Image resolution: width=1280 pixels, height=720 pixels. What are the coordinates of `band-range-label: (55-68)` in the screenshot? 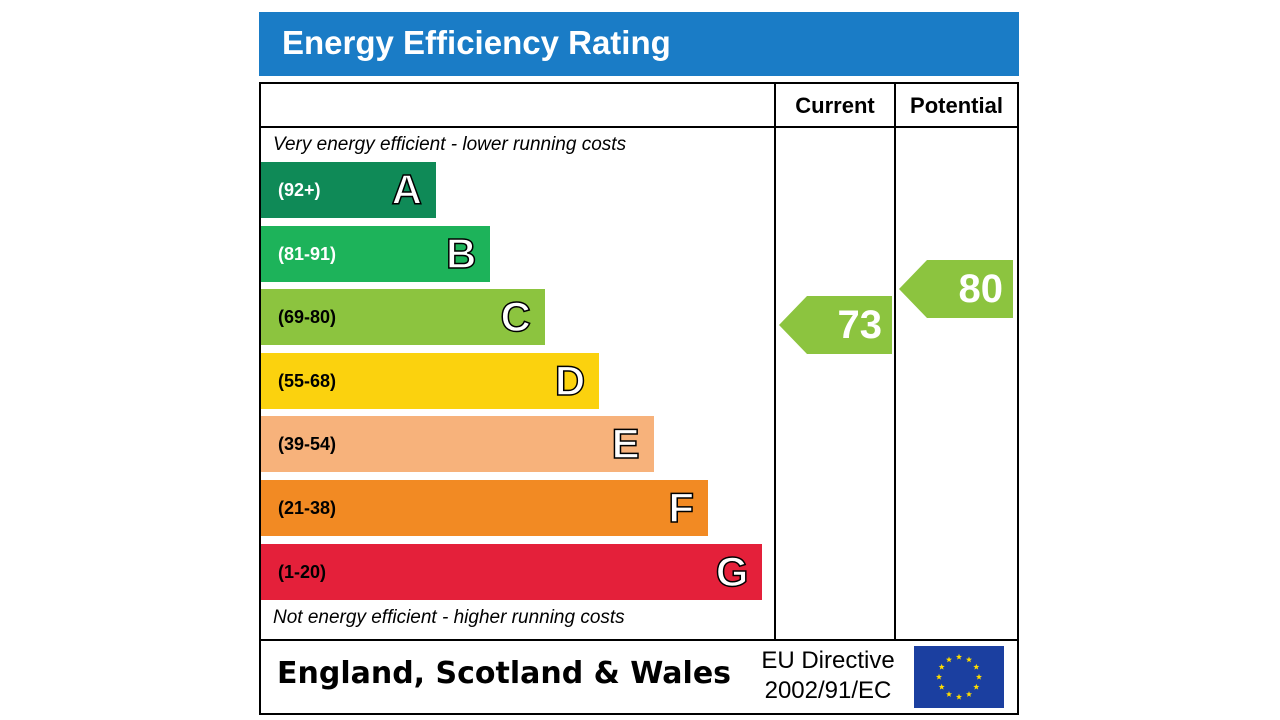 It's located at (307, 380).